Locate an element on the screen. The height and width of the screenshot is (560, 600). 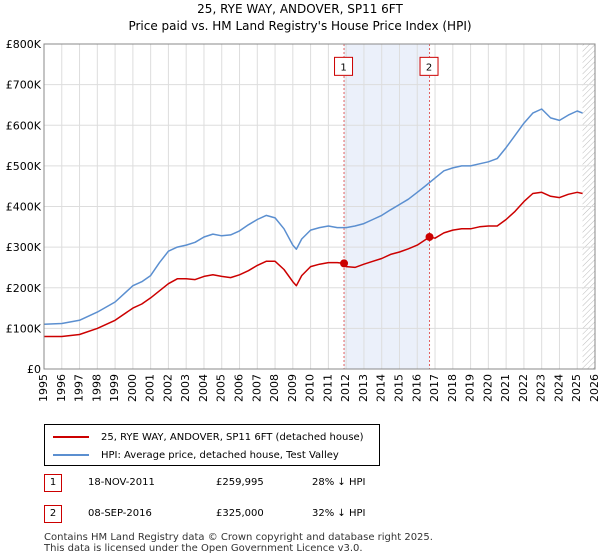
x-tick-label: 2016 is located at coordinates (416, 388).